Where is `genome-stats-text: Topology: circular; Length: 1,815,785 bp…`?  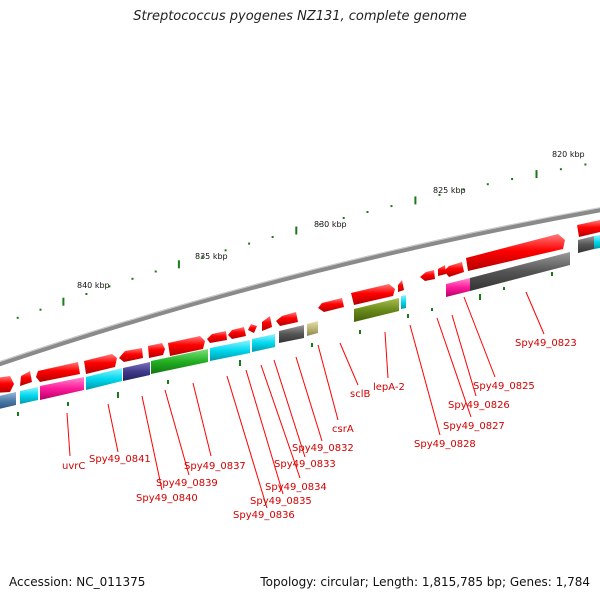 genome-stats-text: Topology: circular; Length: 1,815,785 bp… is located at coordinates (425, 582).